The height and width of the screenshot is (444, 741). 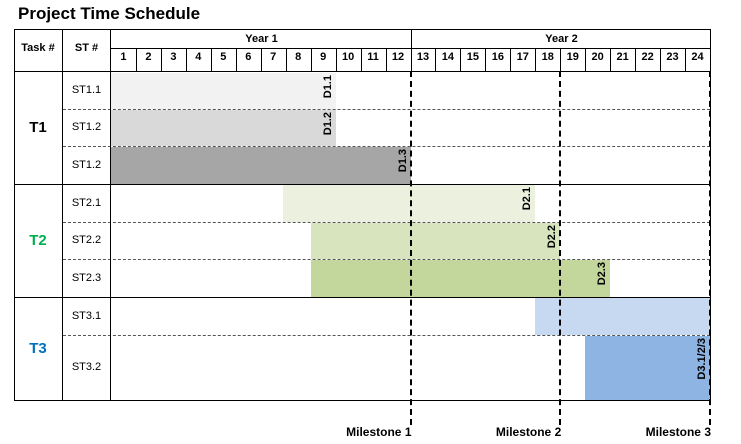 What do you see at coordinates (38, 240) in the screenshot?
I see `task-label: T2` at bounding box center [38, 240].